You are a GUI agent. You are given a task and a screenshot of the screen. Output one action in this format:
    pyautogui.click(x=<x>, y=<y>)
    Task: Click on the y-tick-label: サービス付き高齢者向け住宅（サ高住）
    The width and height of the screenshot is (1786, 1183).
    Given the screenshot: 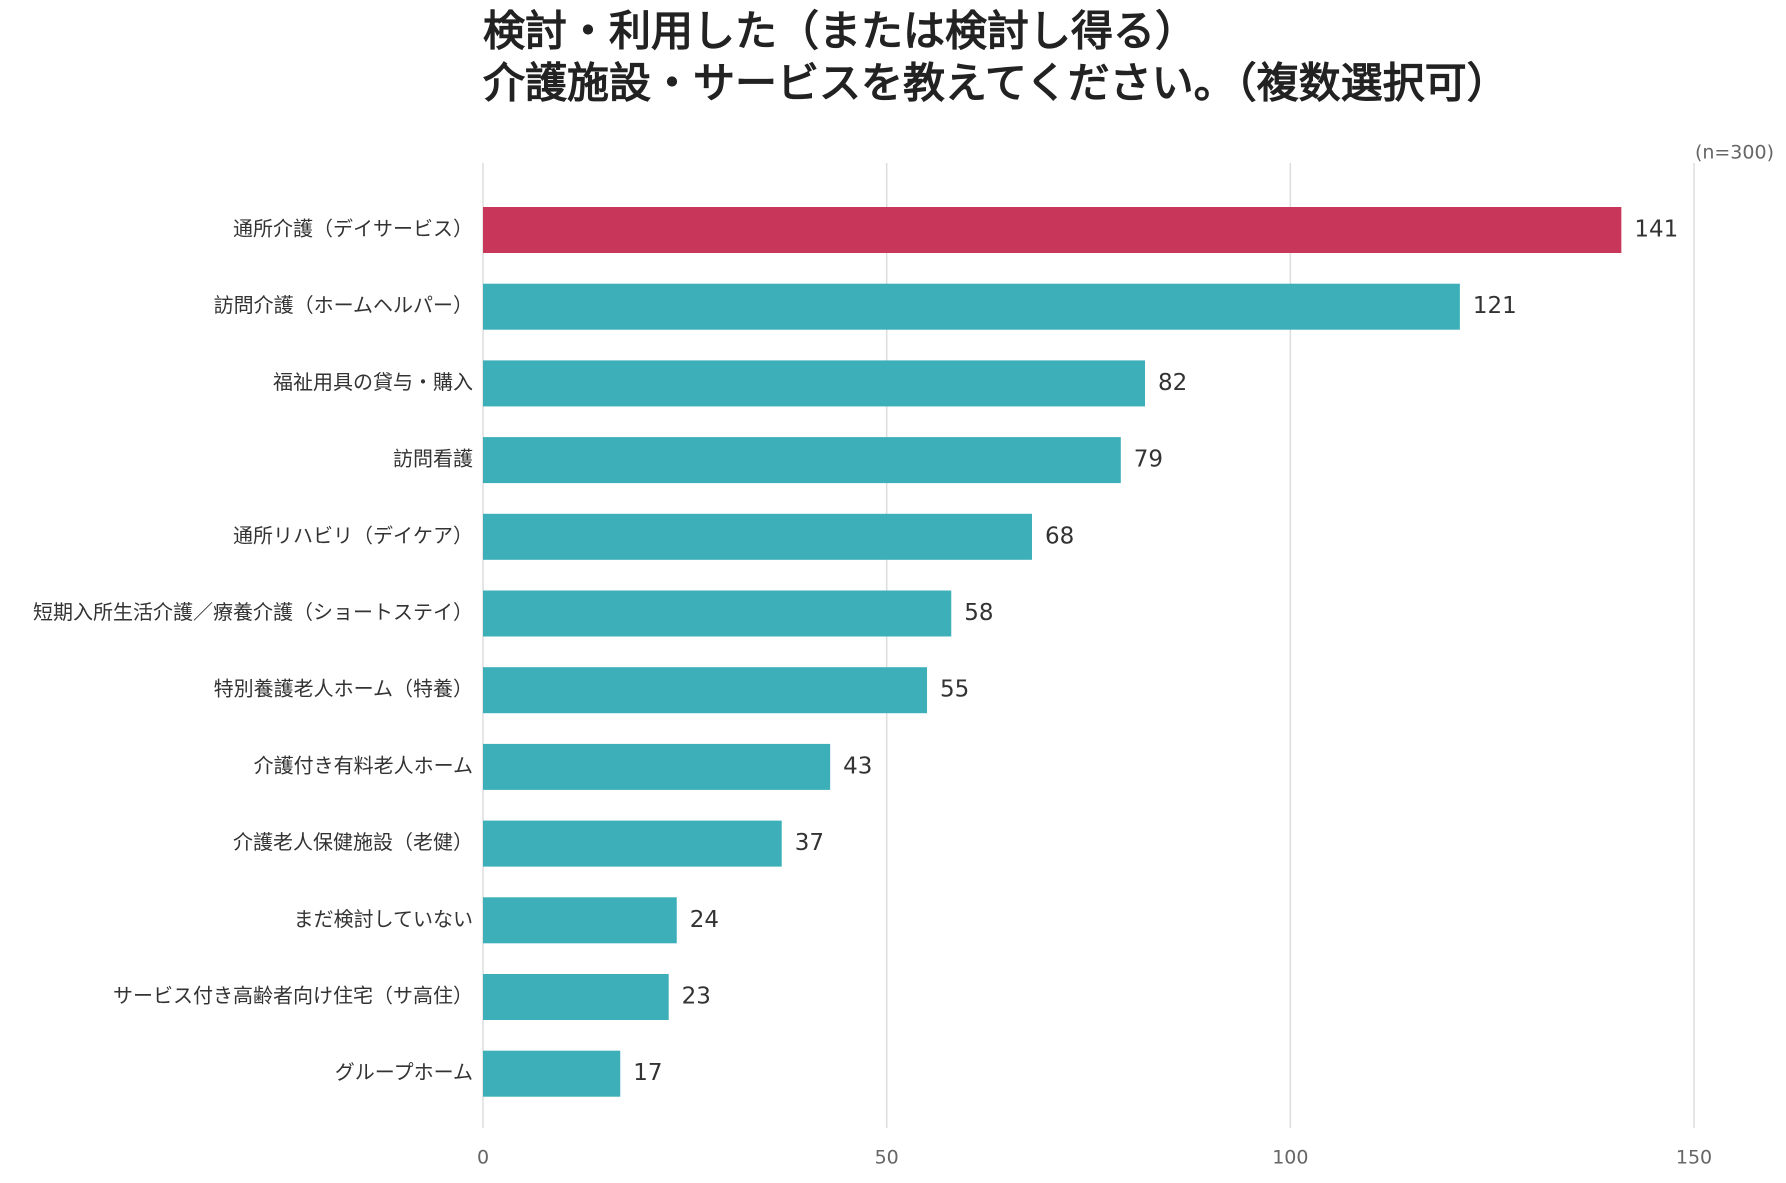 What is the action you would take?
    pyautogui.click(x=293, y=996)
    